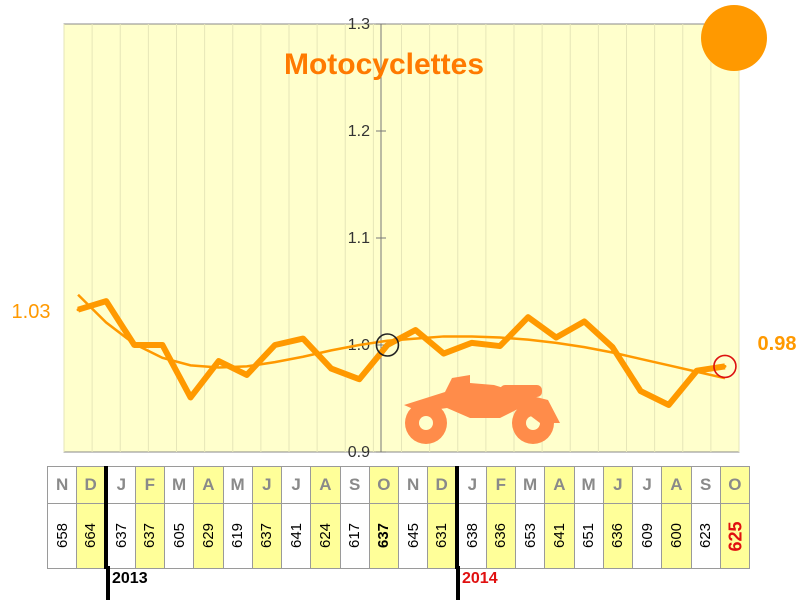 Image resolution: width=810 pixels, height=604 pixels. I want to click on reference-marker, so click(387, 345).